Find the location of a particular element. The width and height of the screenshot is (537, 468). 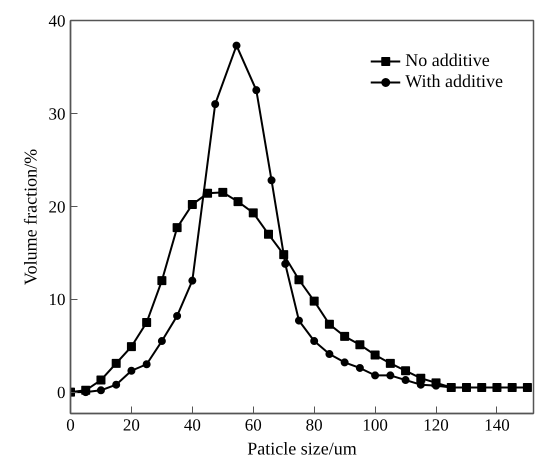

x-tick-label: 80 is located at coordinates (314, 425).